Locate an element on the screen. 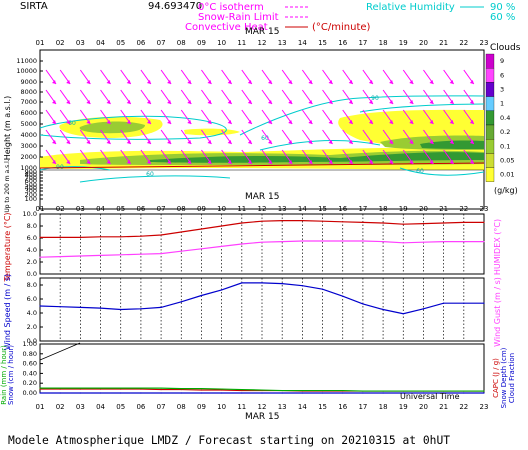 Image resolution: width=528 pixels, height=450 pixels. hour-label-bottom: 07 is located at coordinates (161, 407).